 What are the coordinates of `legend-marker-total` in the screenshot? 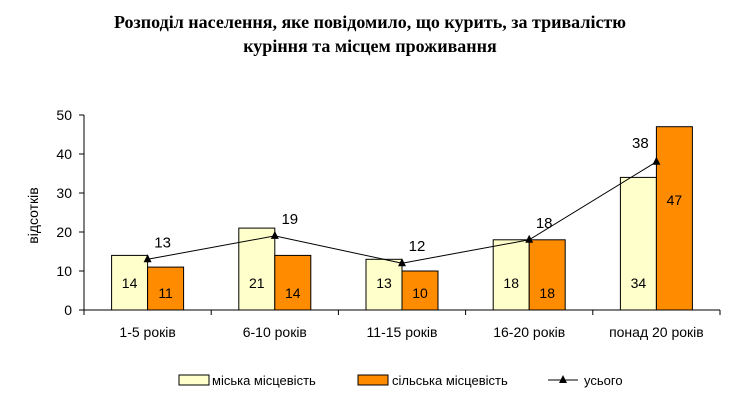 It's located at (563, 379).